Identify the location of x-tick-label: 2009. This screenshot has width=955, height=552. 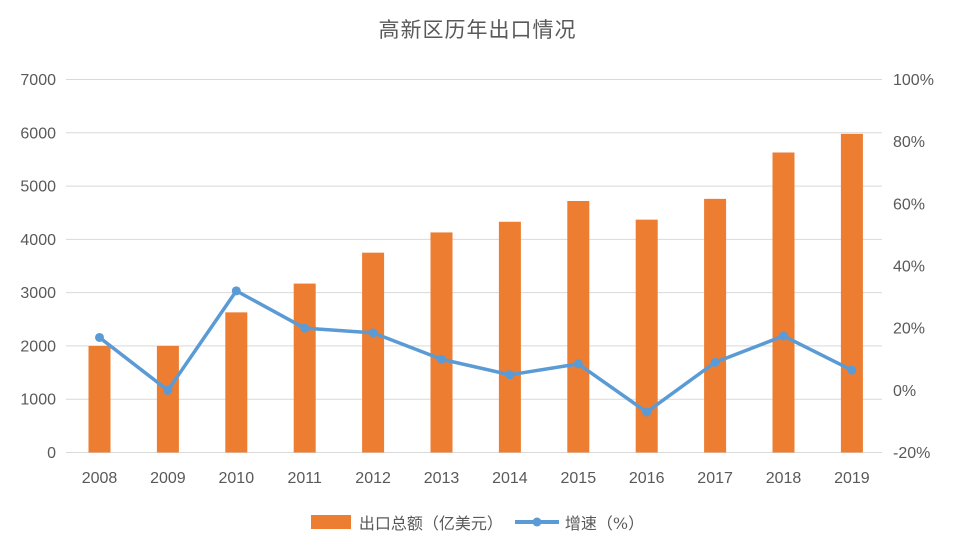
(168, 478).